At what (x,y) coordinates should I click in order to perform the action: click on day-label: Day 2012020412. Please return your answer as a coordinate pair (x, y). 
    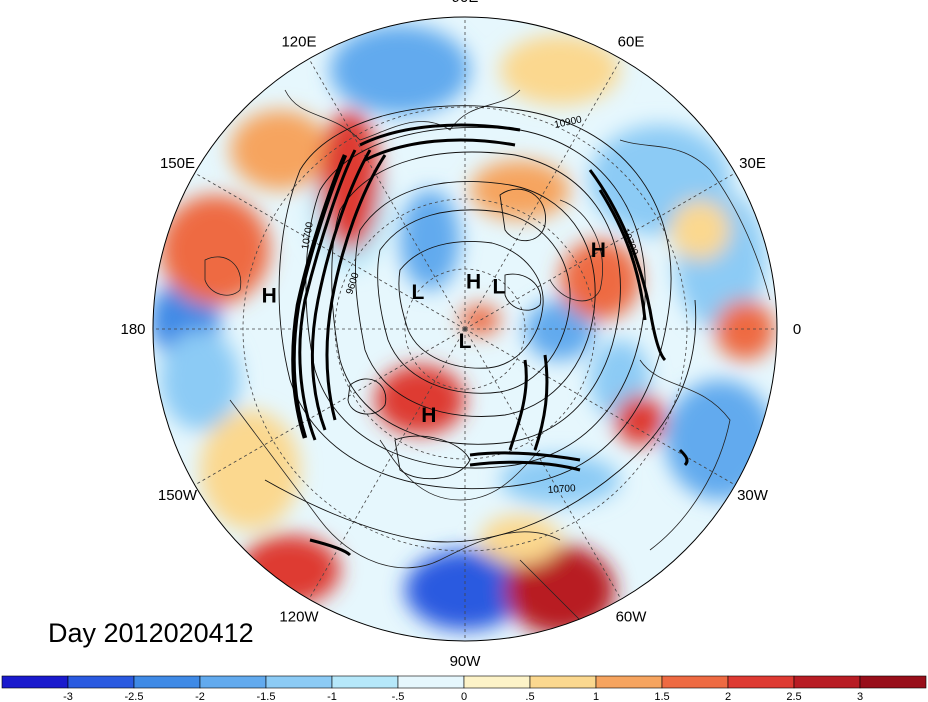
    Looking at the image, I should click on (151, 633).